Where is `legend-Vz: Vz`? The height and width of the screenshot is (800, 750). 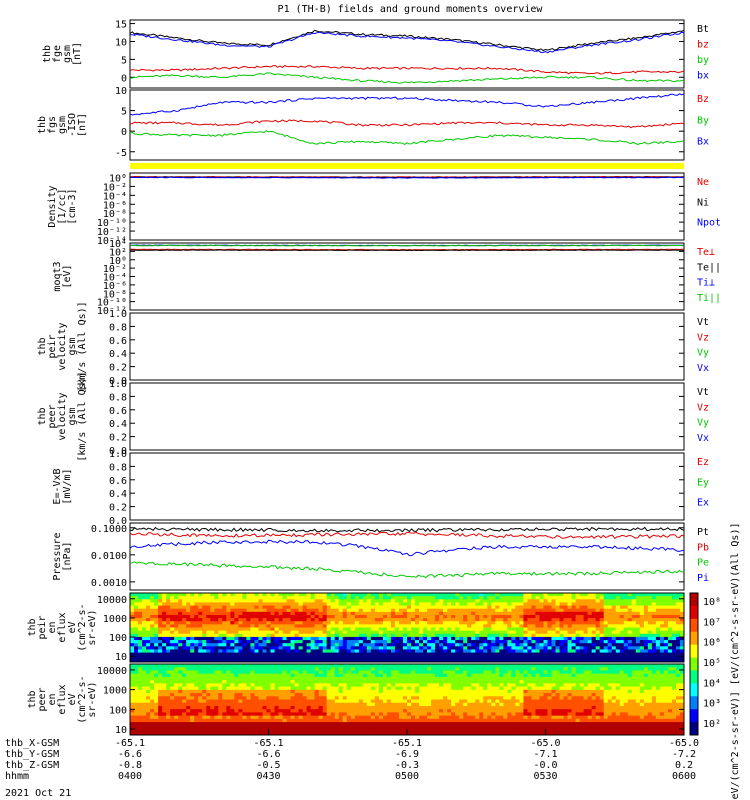
legend-Vz: Vz is located at coordinates (703, 407).